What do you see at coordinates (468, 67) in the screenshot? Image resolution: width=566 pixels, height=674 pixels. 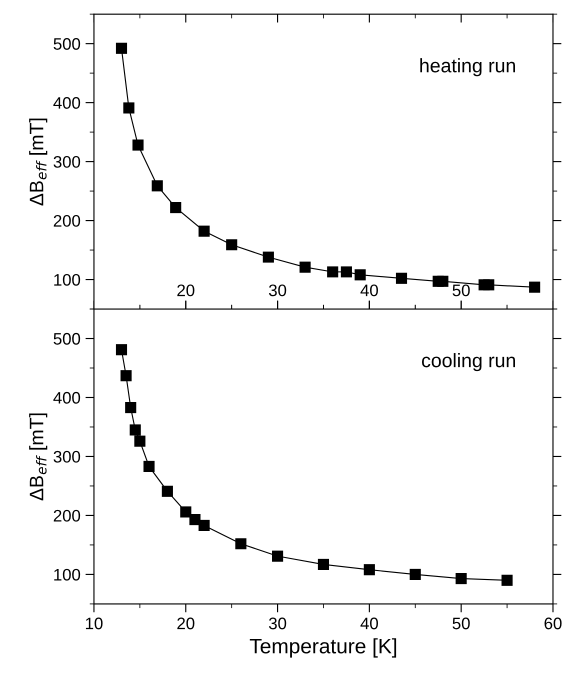 I see `annotation: heating run` at bounding box center [468, 67].